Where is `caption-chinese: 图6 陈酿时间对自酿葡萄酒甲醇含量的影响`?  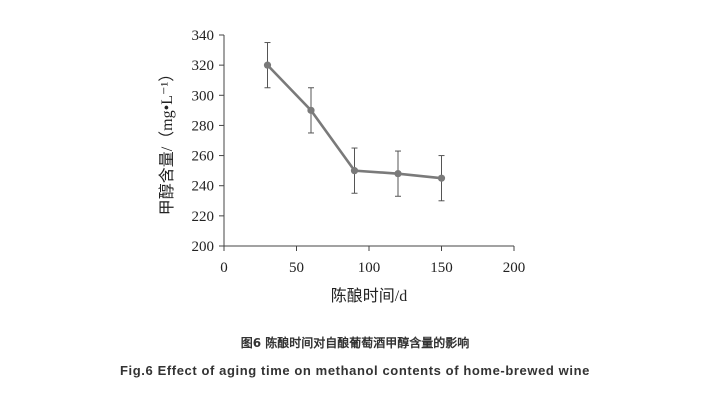 caption-chinese: 图6 陈酿时间对自酿葡萄酒甲醇含量的影响 is located at coordinates (355, 343).